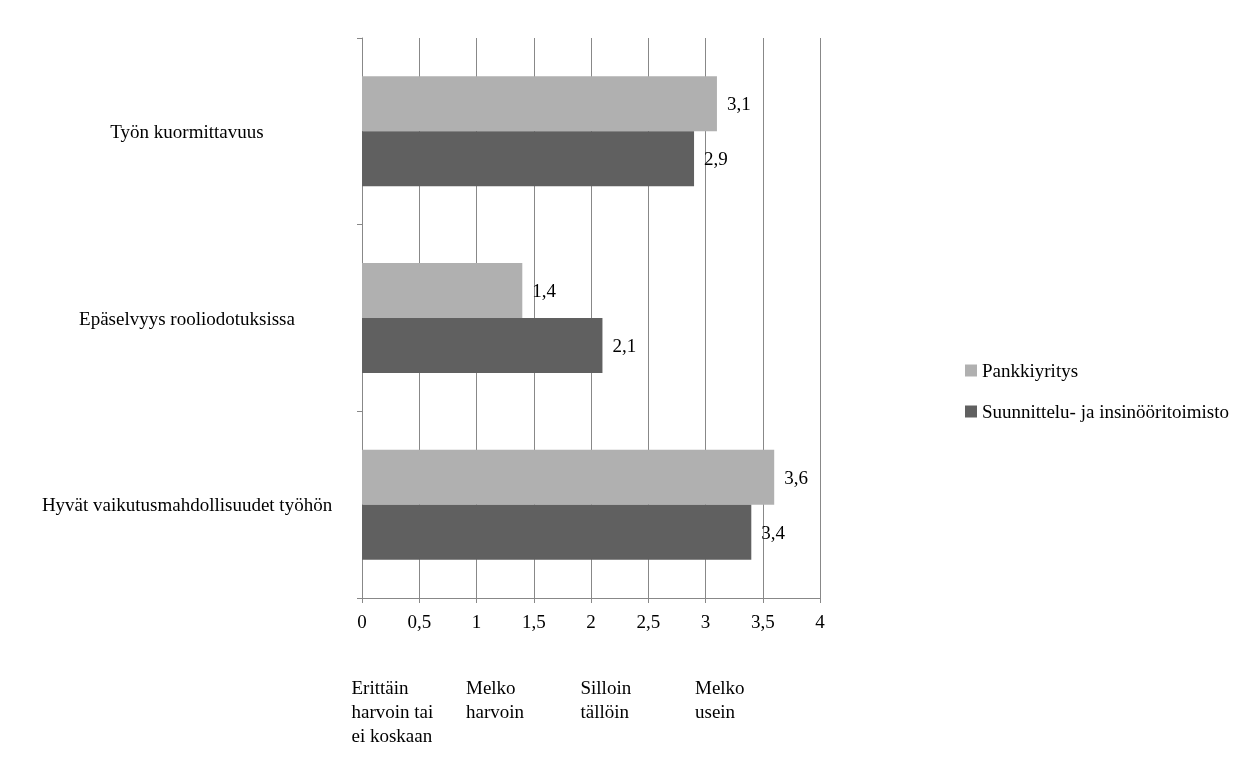 Image resolution: width=1244 pixels, height=782 pixels. Describe the element at coordinates (820, 621) in the screenshot. I see `x-tick-label: 4` at that location.